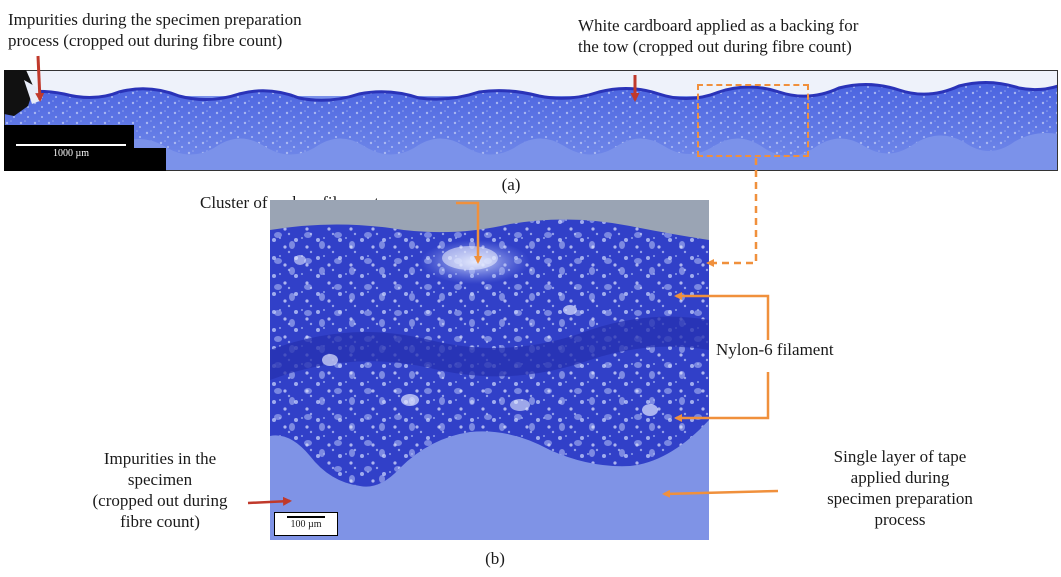 This screenshot has width=1061, height=577. What do you see at coordinates (71, 145) in the screenshot?
I see `overview-scalebar-line` at bounding box center [71, 145].